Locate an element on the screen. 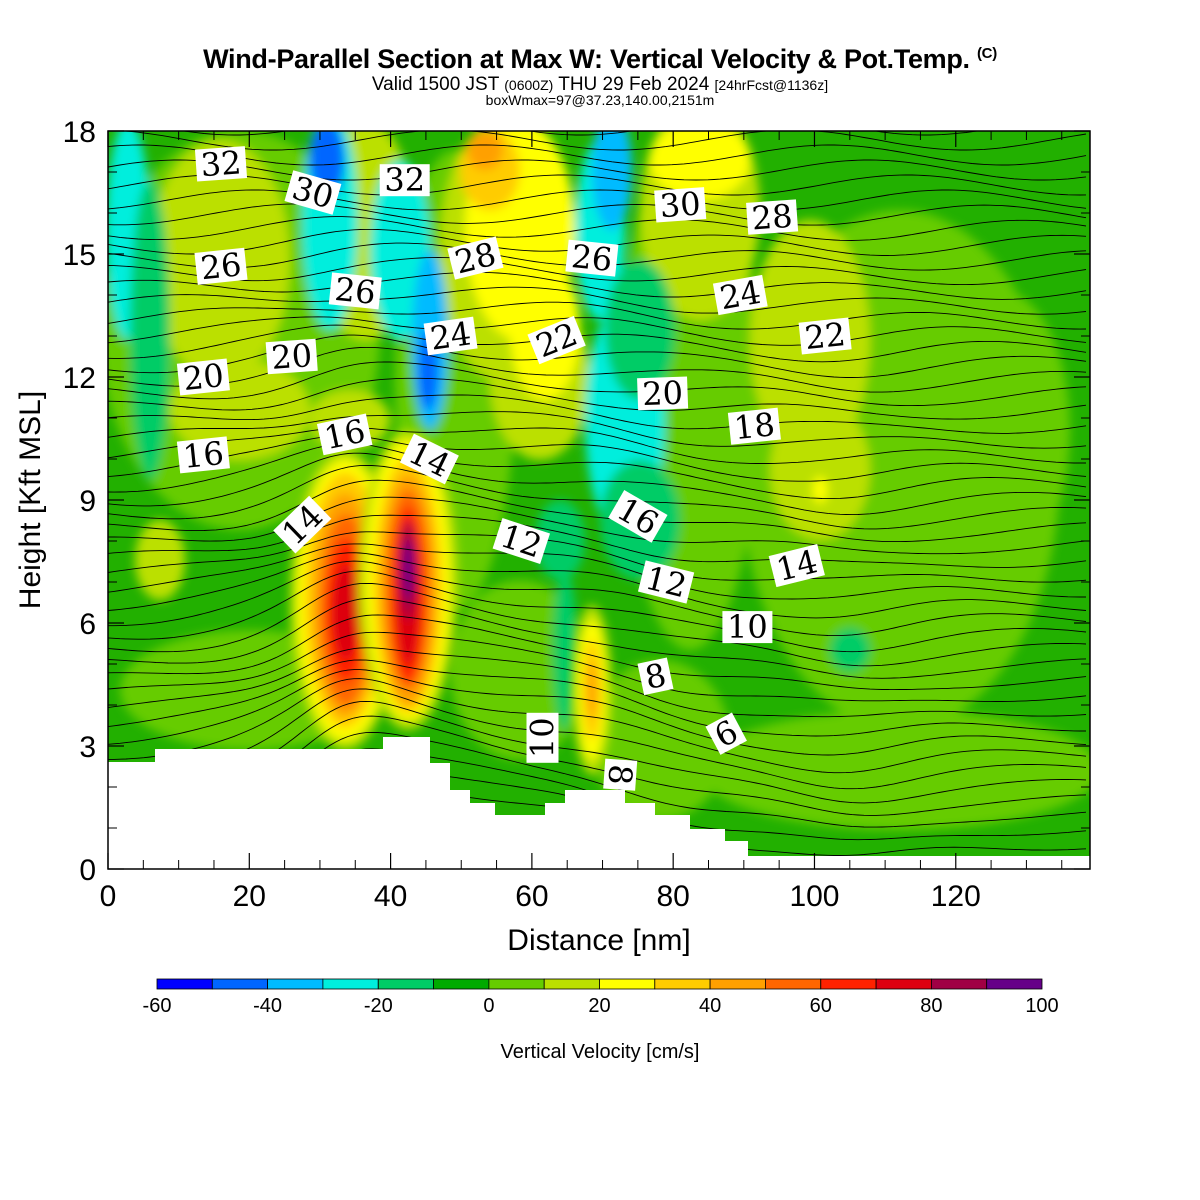  colorbar-tick-label: 20 is located at coordinates (599, 1006).